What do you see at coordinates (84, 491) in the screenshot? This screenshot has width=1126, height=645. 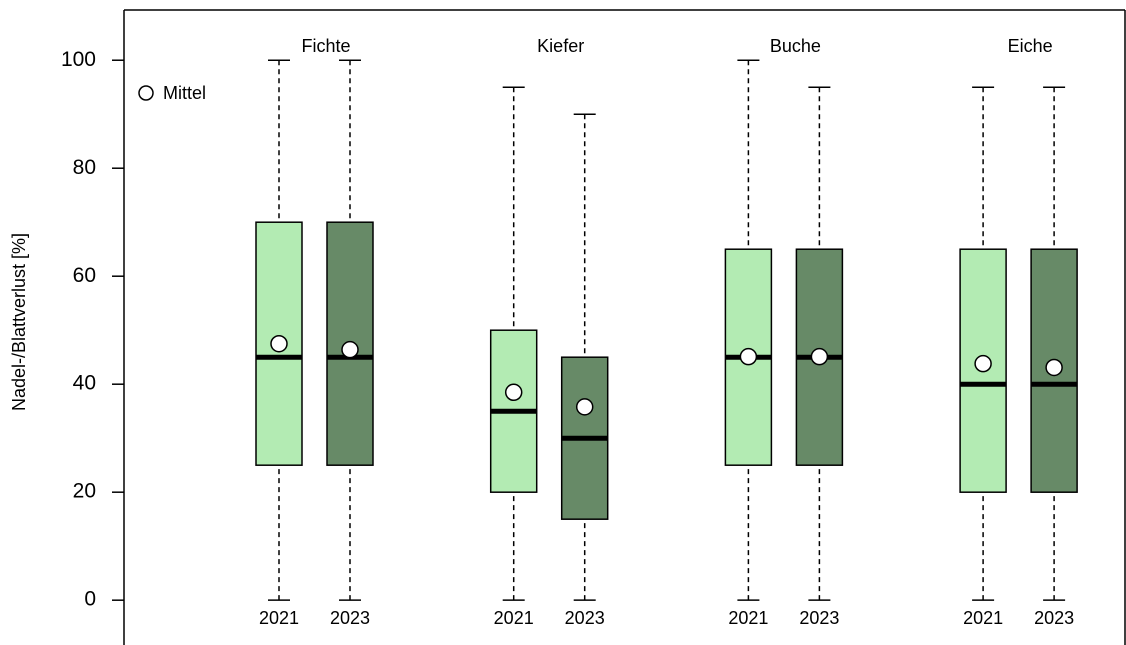 I see `y-tick-label: 20` at bounding box center [84, 491].